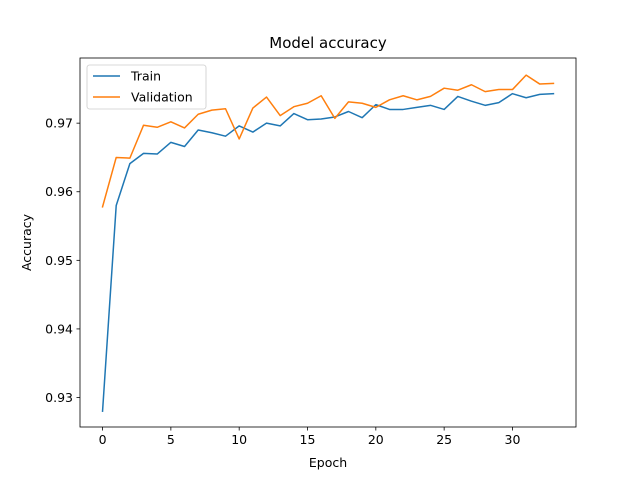 This screenshot has height=480, width=640. Describe the element at coordinates (59, 260) in the screenshot. I see `y-tick-label: 0.95` at that location.